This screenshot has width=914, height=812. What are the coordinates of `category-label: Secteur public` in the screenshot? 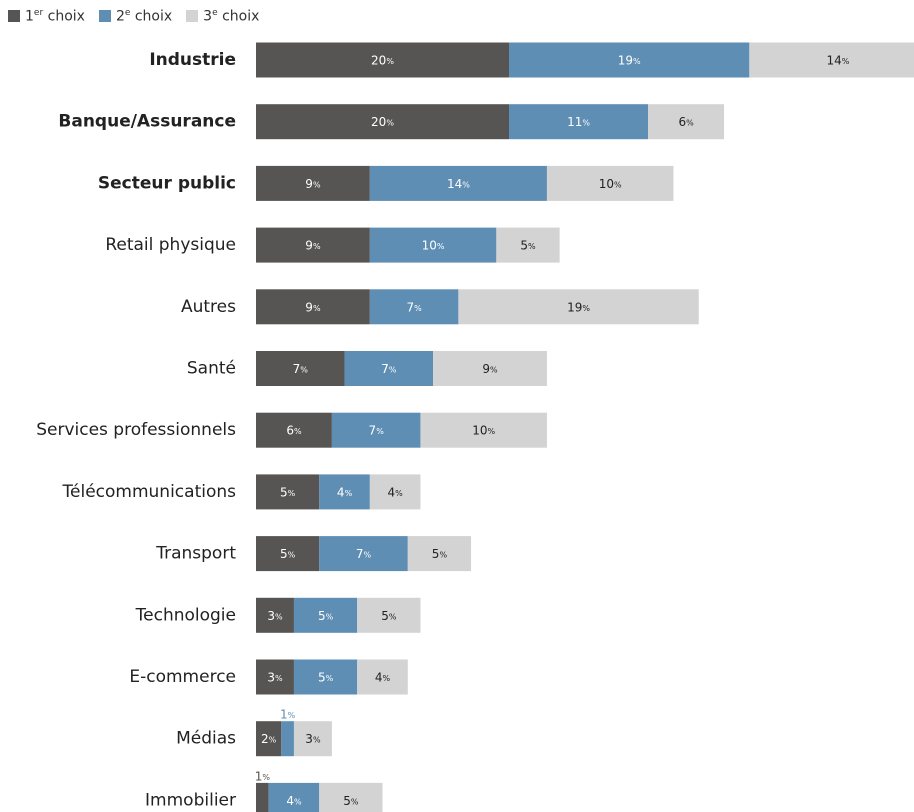 It's located at (167, 183).